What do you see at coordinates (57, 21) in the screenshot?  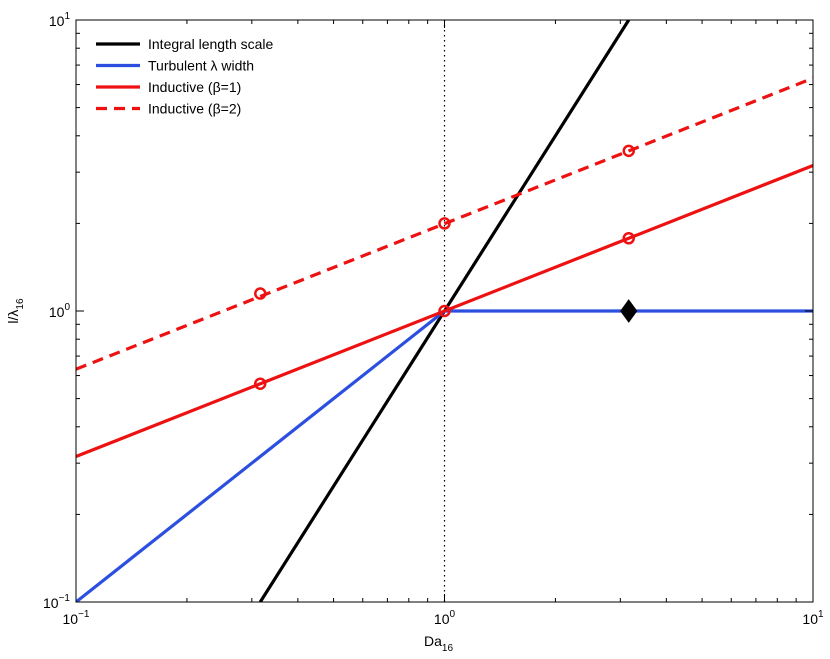 I see `y-tick-label-2-base: 10` at bounding box center [57, 21].